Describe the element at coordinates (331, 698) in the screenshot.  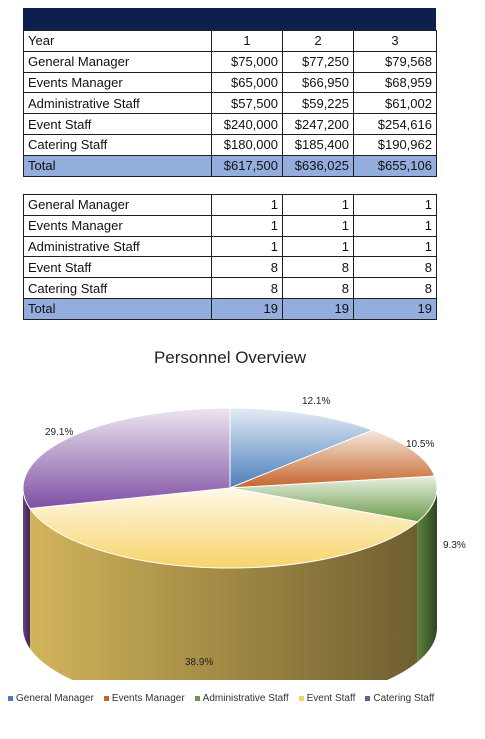
I see `legend-label: Event Staff` at that location.